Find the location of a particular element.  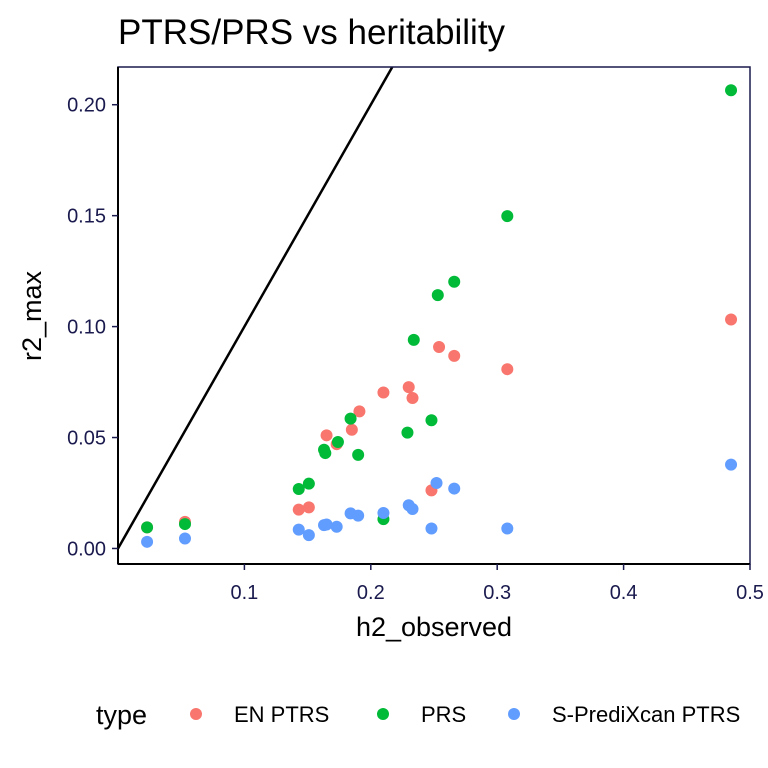

x-axis-ticks: 0.1 0.2 0.3 0.4 0.5 is located at coordinates (497, 584).